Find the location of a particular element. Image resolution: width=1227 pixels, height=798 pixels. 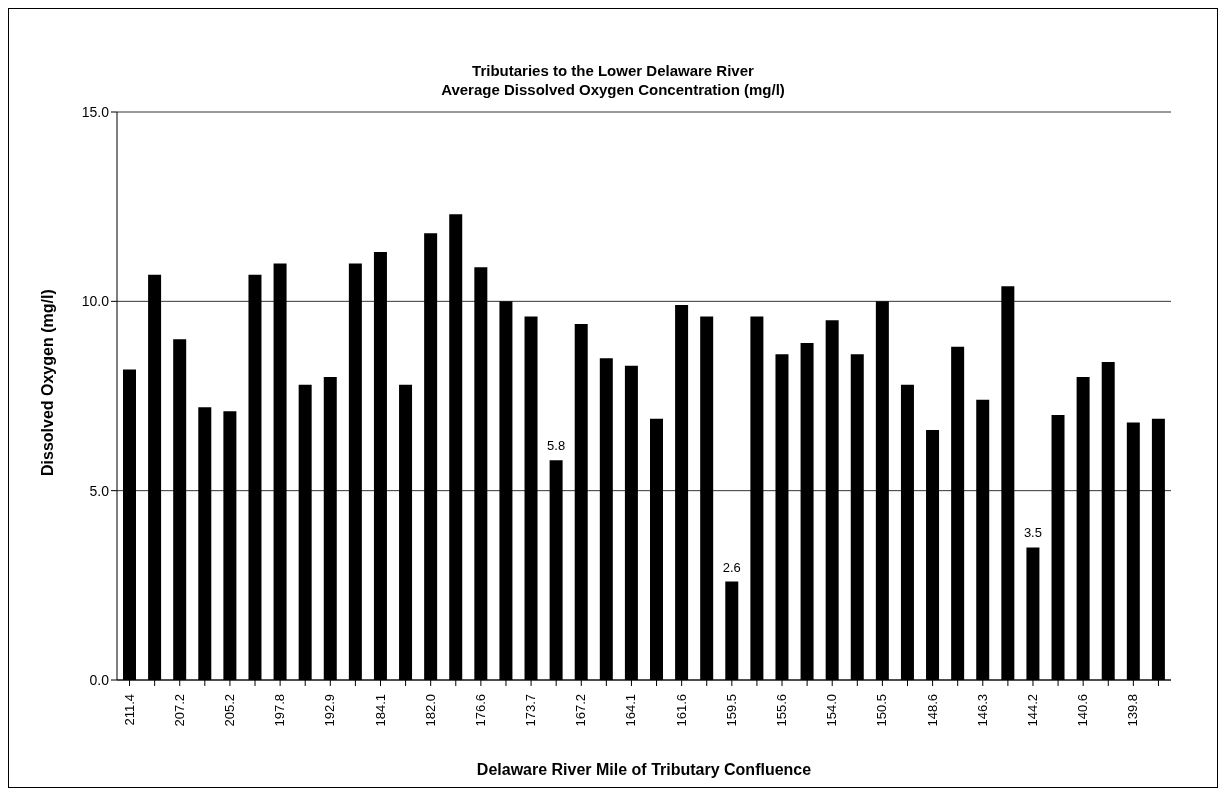

x-tick-label: 182.0 is located at coordinates (430, 710).